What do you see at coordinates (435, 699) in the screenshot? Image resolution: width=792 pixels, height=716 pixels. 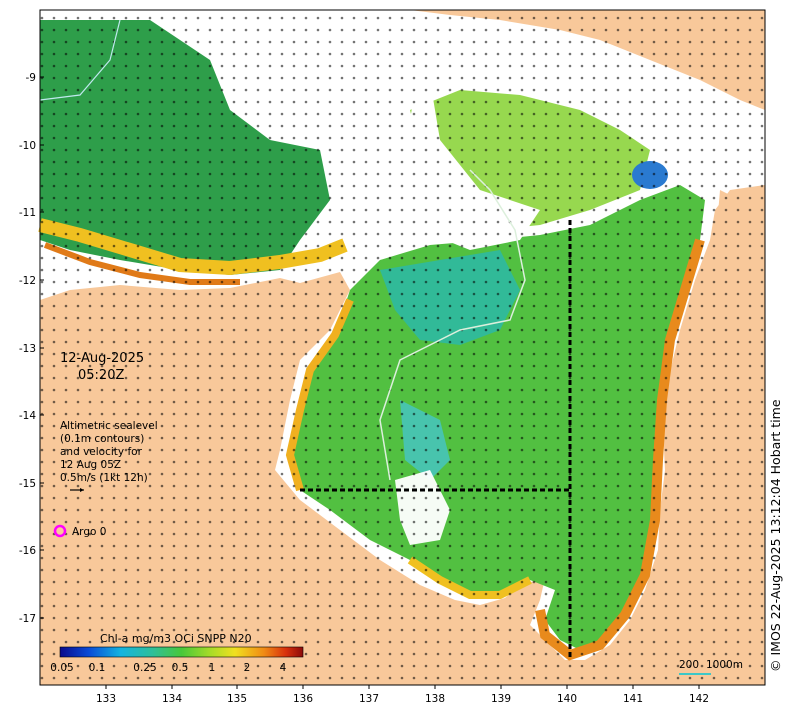 I see `lon-tick-label: 138` at bounding box center [435, 699].